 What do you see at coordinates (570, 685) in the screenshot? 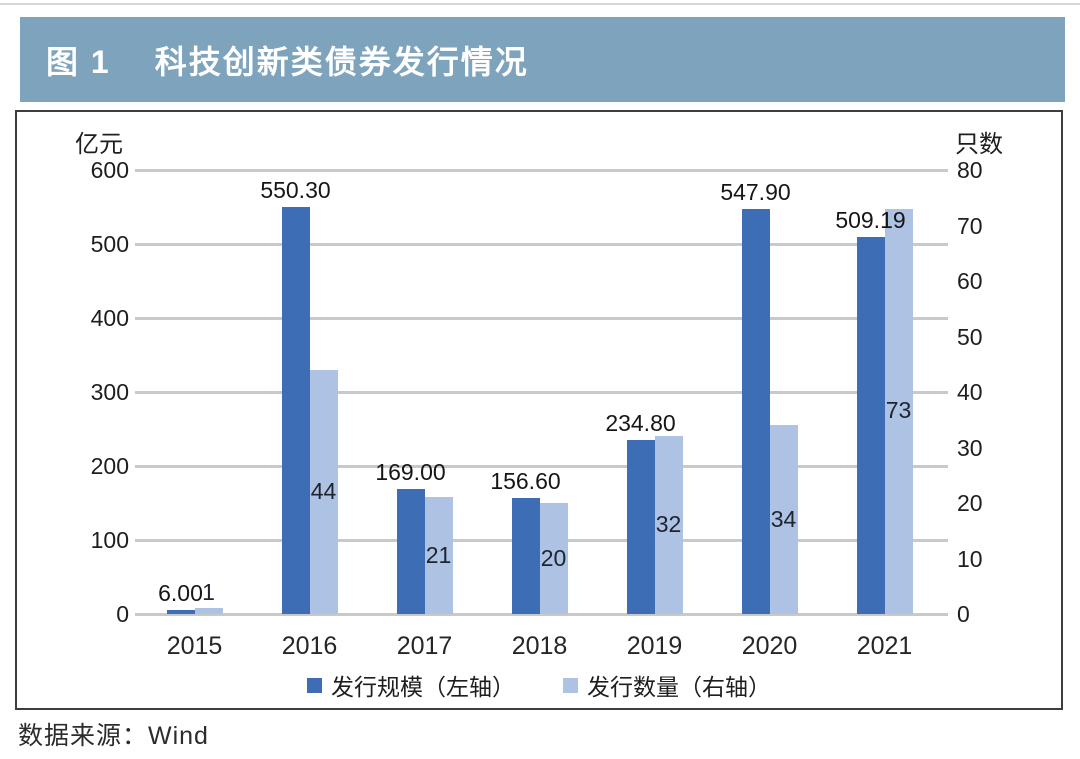
I see `legend-swatch-count-icon` at bounding box center [570, 685].